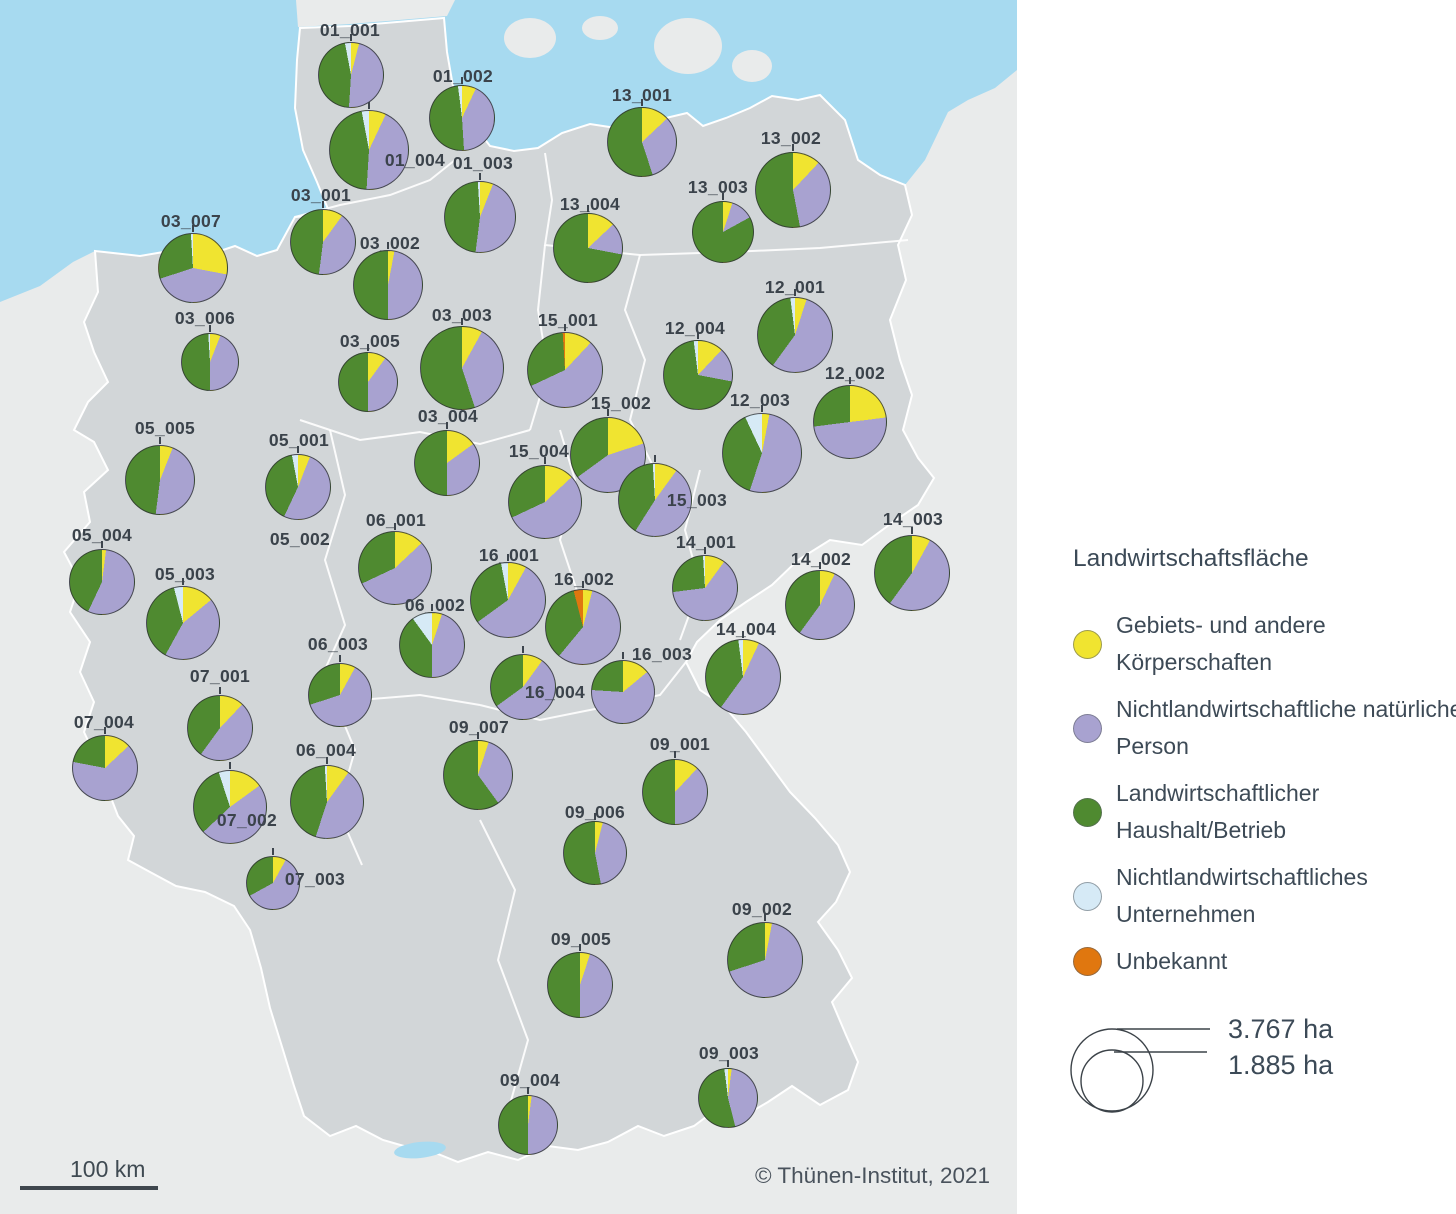 The image size is (1456, 1214). I want to click on orange-dot-icon, so click(1087, 961).